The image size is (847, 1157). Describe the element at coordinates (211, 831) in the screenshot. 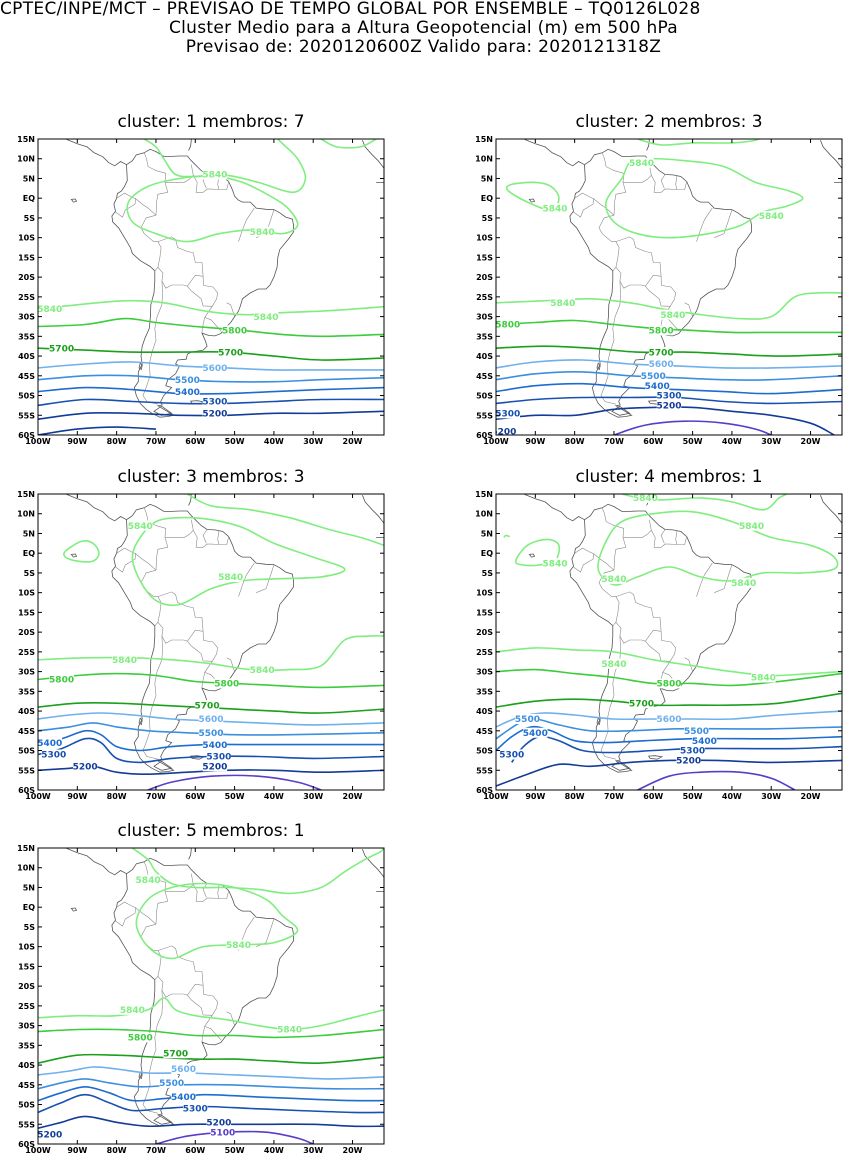

I see `panel-title-5: cluster: 5 membros: 1` at that location.